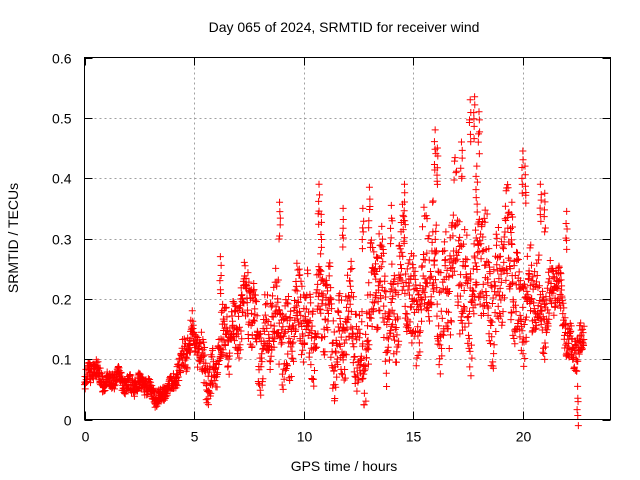 The width and height of the screenshot is (640, 480). I want to click on y-tick-label: 0.6, so click(62, 59).